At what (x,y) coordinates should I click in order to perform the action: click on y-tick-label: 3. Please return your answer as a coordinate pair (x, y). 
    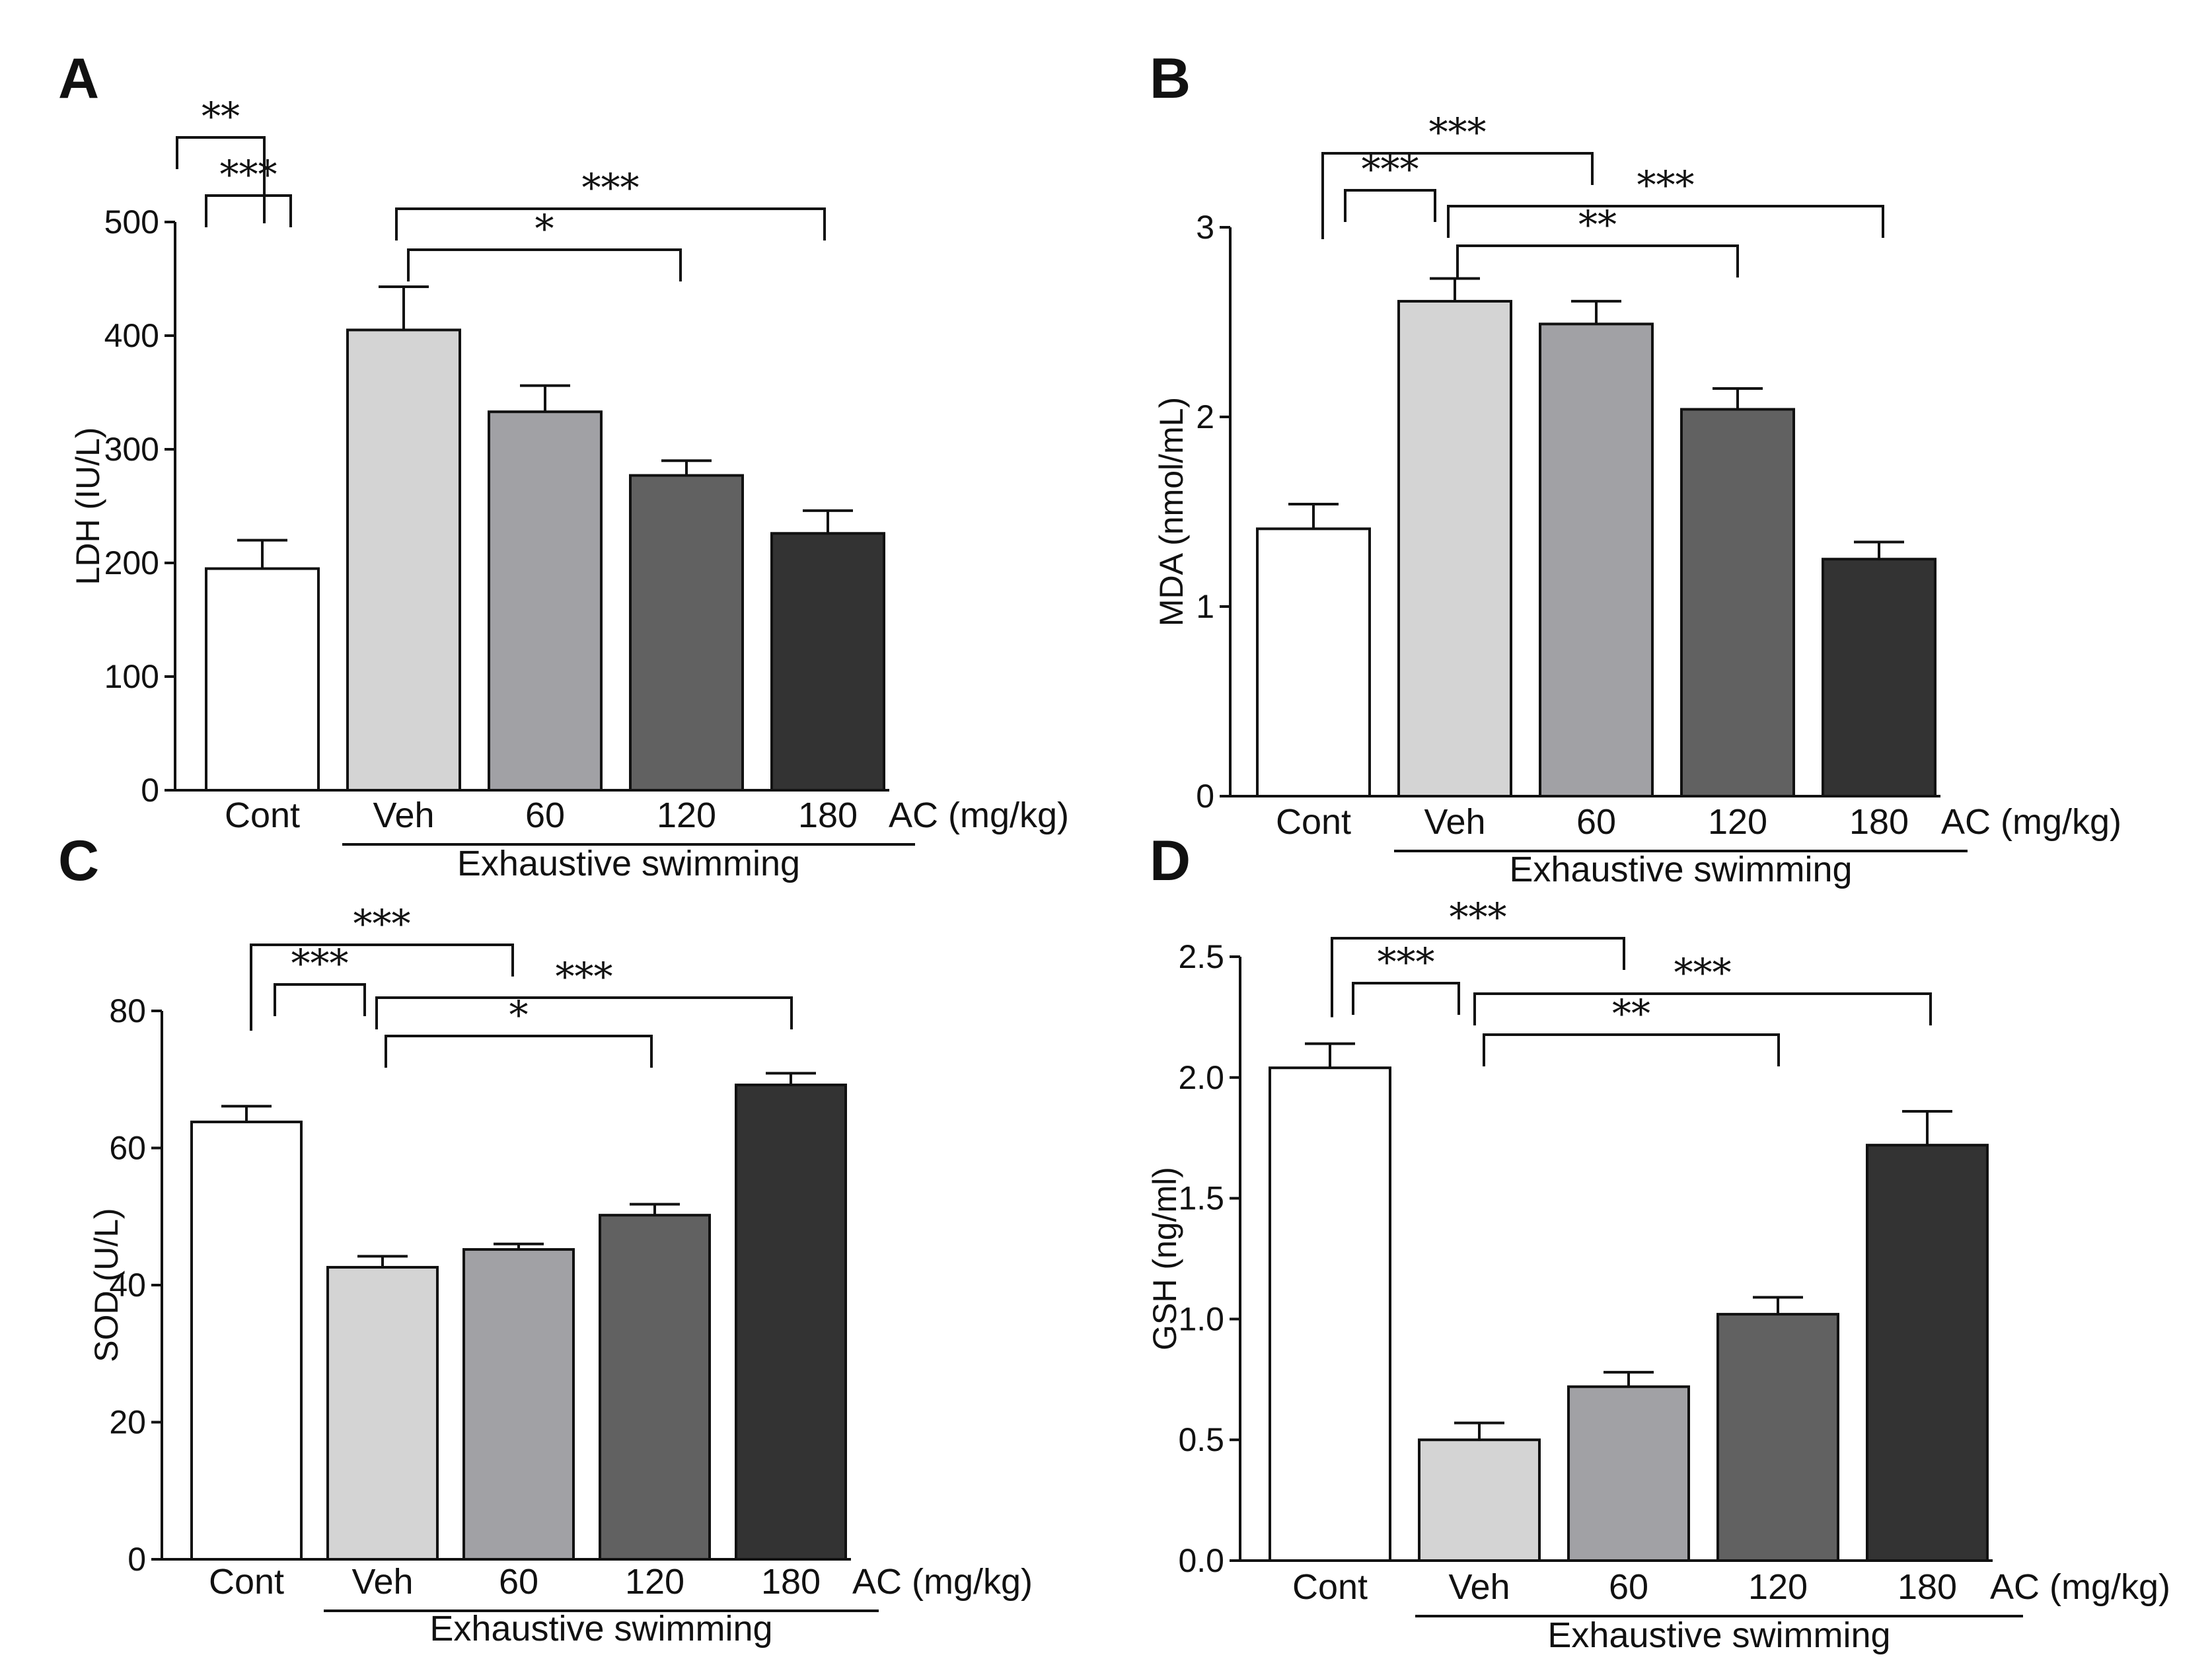
    Looking at the image, I should click on (1205, 227).